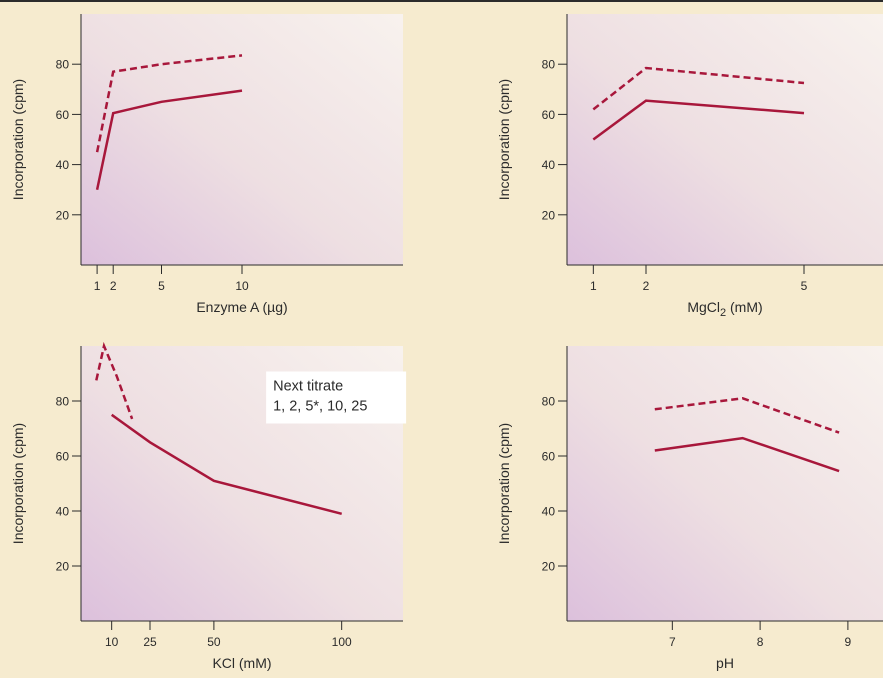  Describe the element at coordinates (150, 642) in the screenshot. I see `x-tick-label: 25` at that location.